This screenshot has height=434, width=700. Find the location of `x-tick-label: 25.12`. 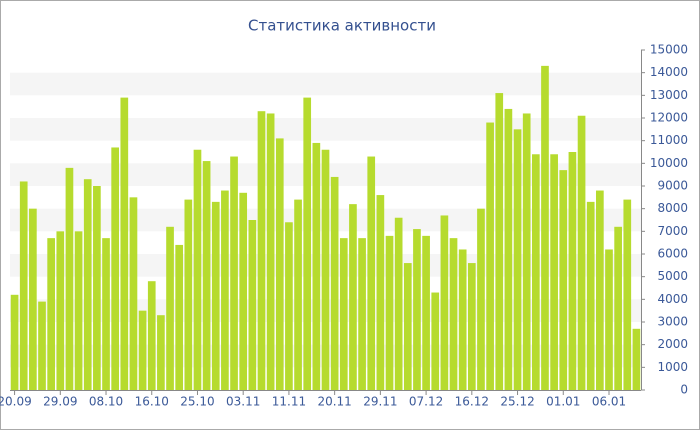

x-tick-label: 25.12 is located at coordinates (517, 402).